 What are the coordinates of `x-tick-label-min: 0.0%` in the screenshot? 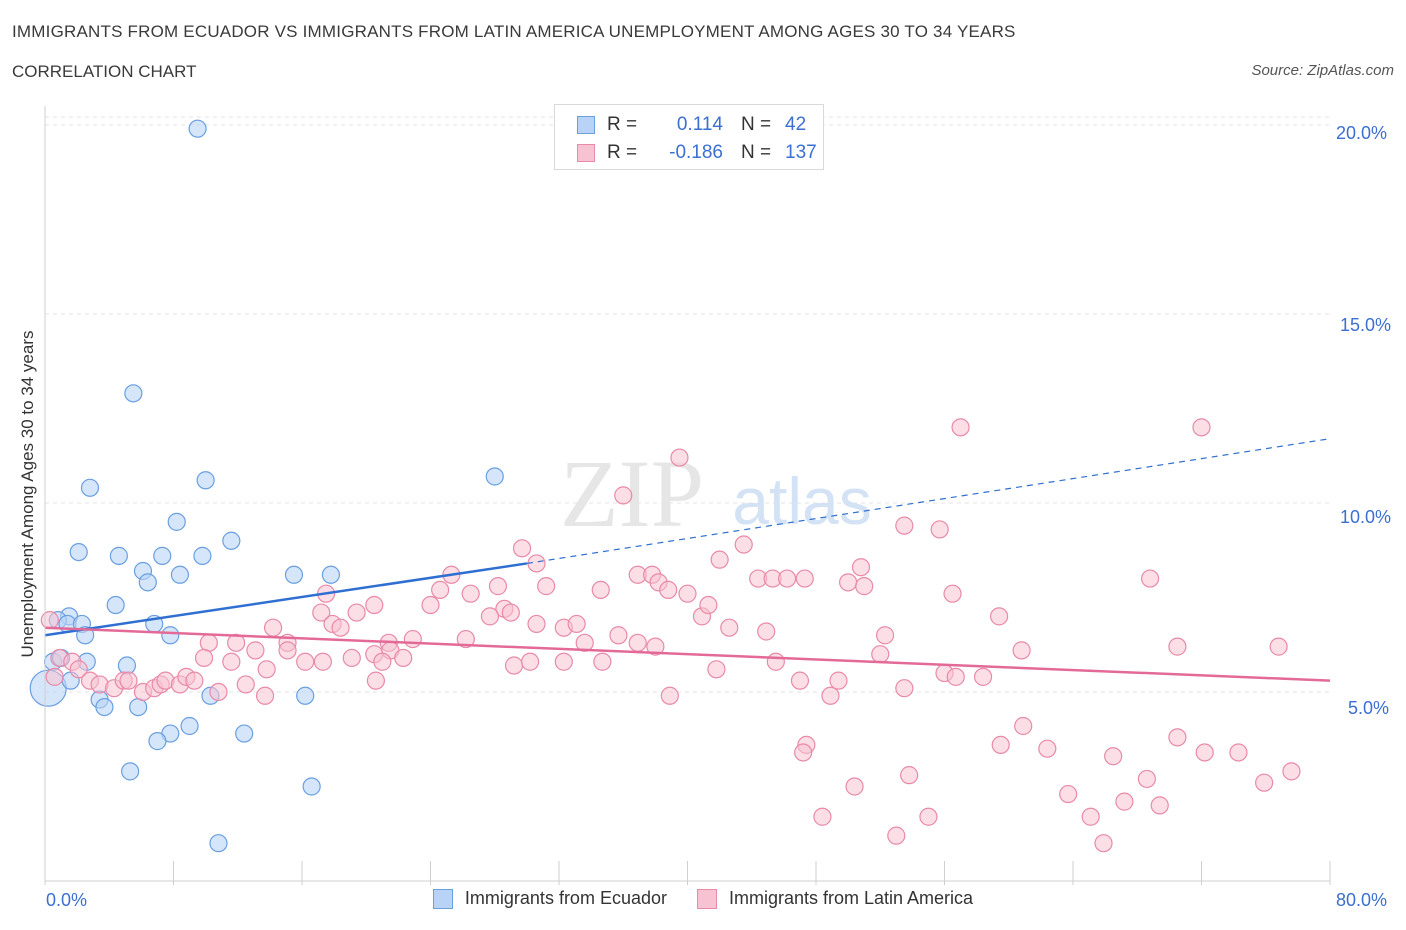 It's located at (67, 900).